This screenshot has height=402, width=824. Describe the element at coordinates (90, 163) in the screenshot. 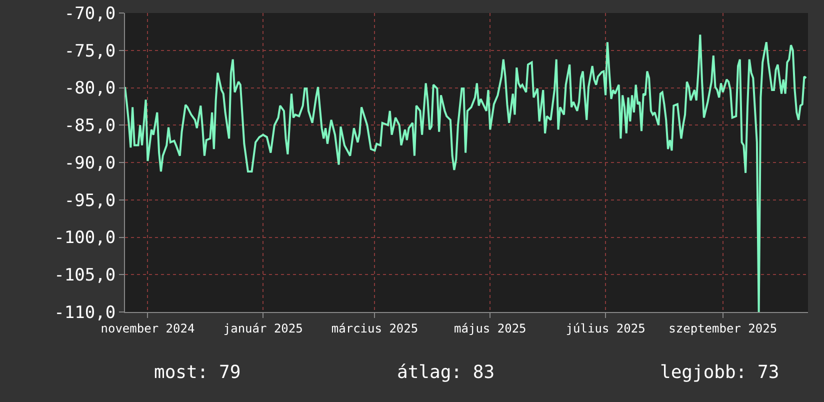

I see `y-tick-label: -90,0` at that location.